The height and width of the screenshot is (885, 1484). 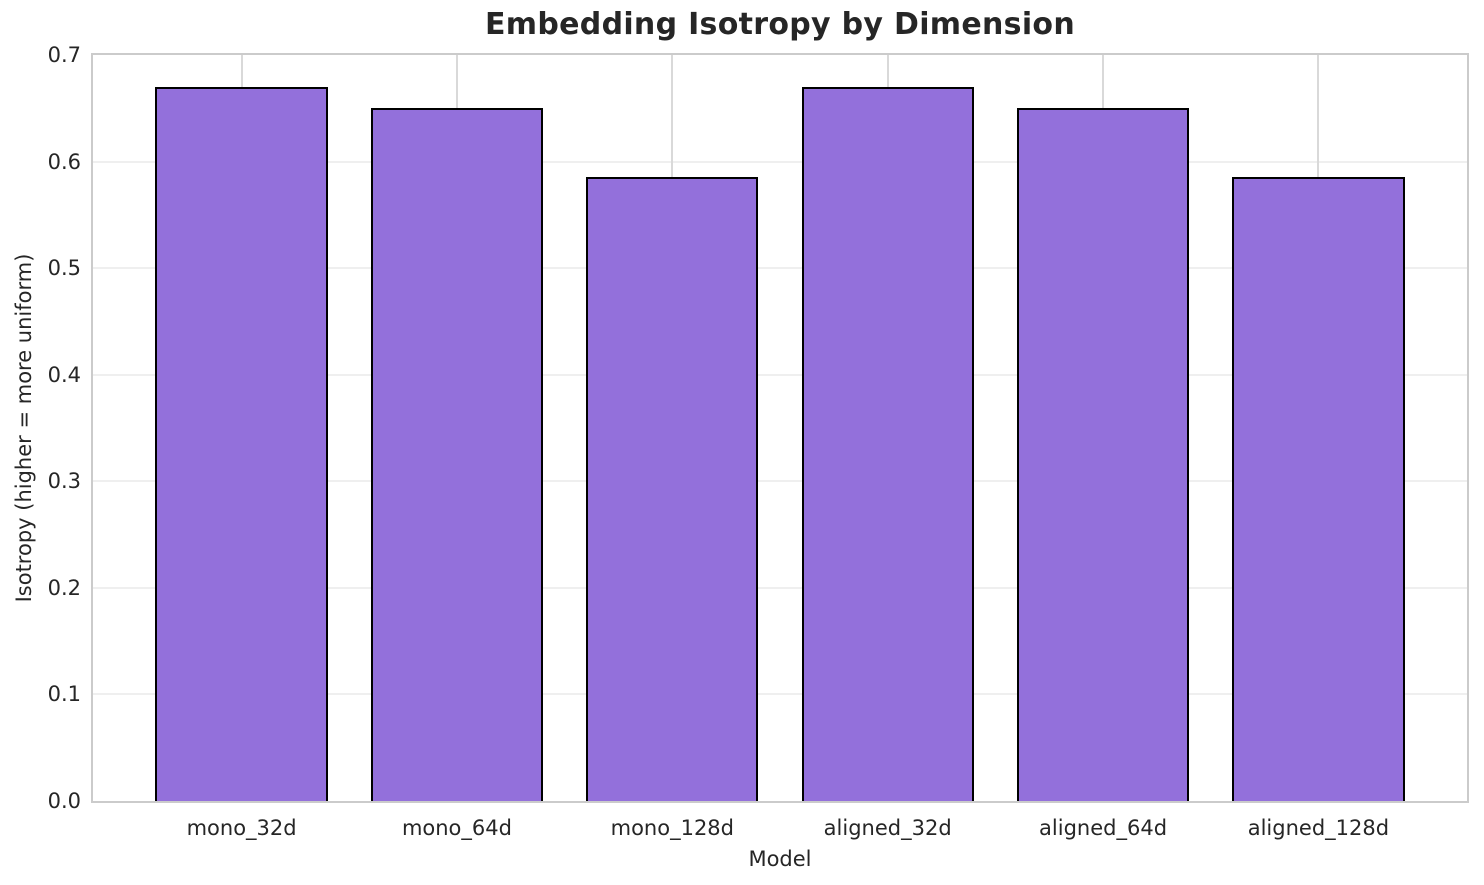 I want to click on chart-title: Embedding Isotropy by Dimension, so click(x=780, y=24).